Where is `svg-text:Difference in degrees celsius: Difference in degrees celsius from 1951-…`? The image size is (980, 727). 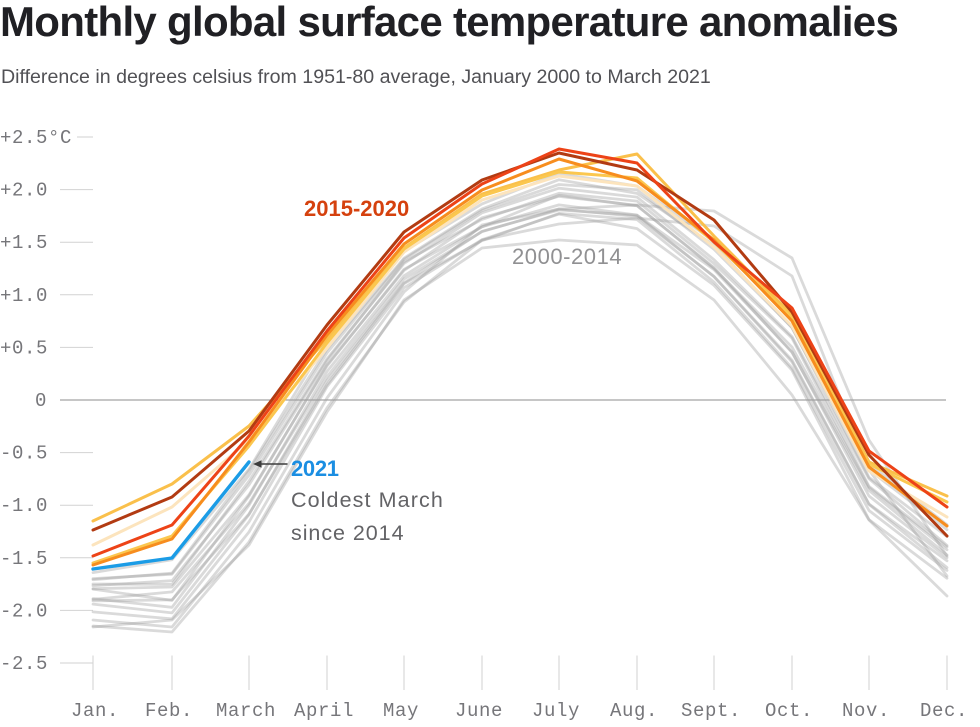 svg-text:Difference in degrees celsius: Difference in degrees celsius from 1951-… is located at coordinates (356, 77).